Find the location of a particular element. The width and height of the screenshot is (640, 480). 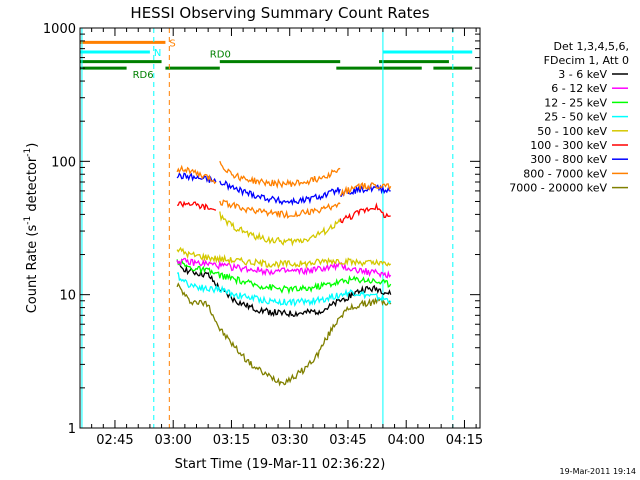

legend-label-1: 6 - 12 keV is located at coordinates (579, 88).